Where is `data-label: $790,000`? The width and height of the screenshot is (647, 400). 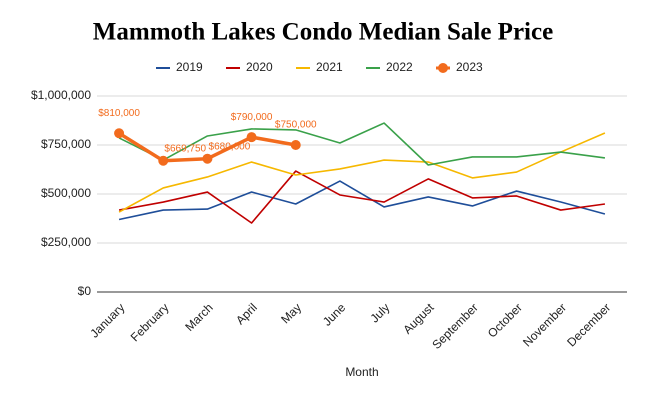
data-label: $790,000 is located at coordinates (252, 117).